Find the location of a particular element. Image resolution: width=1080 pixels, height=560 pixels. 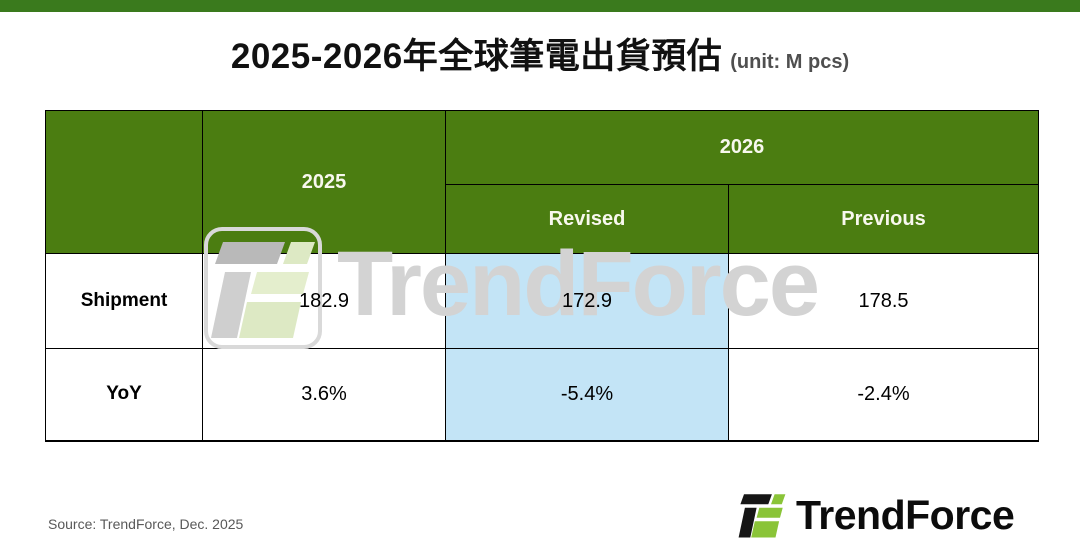

source-note: Source: TrendForce, Dec. 2025 is located at coordinates (146, 524).